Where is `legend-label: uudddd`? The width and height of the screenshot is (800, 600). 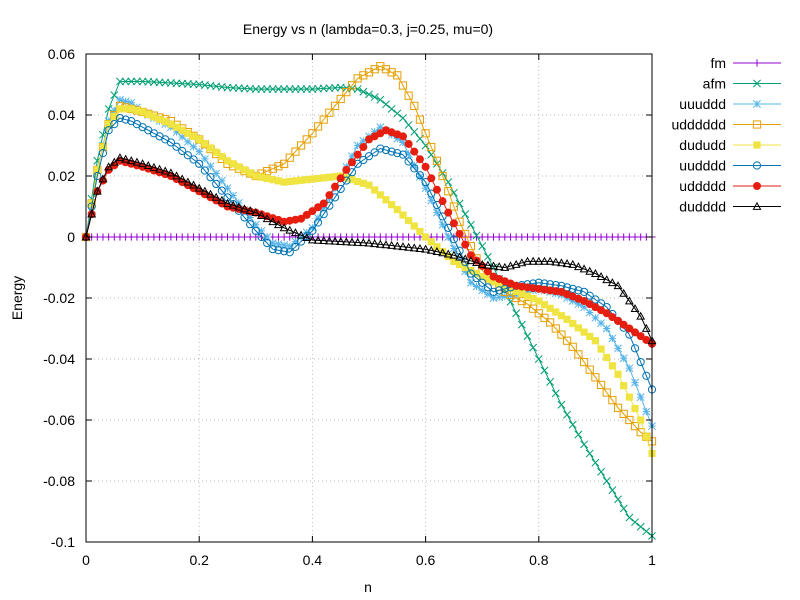 legend-label: uudddd is located at coordinates (702, 166).